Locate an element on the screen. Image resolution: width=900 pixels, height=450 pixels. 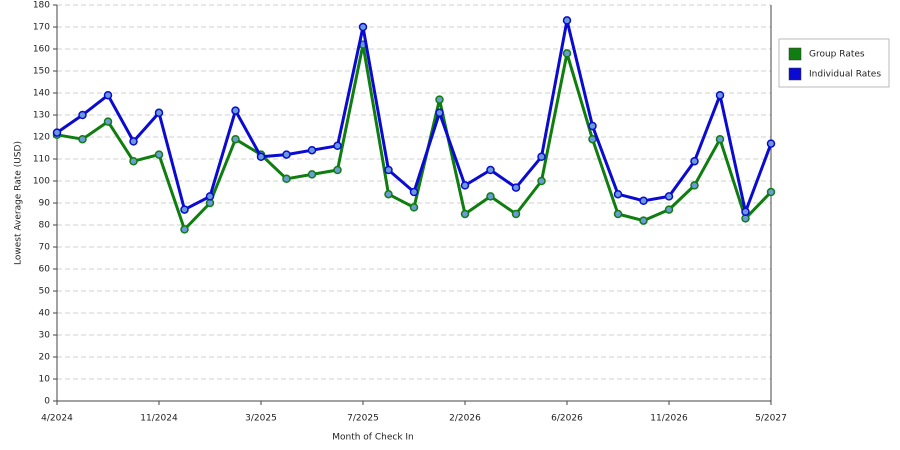
y-tick-label: 110 is located at coordinates (41, 160).